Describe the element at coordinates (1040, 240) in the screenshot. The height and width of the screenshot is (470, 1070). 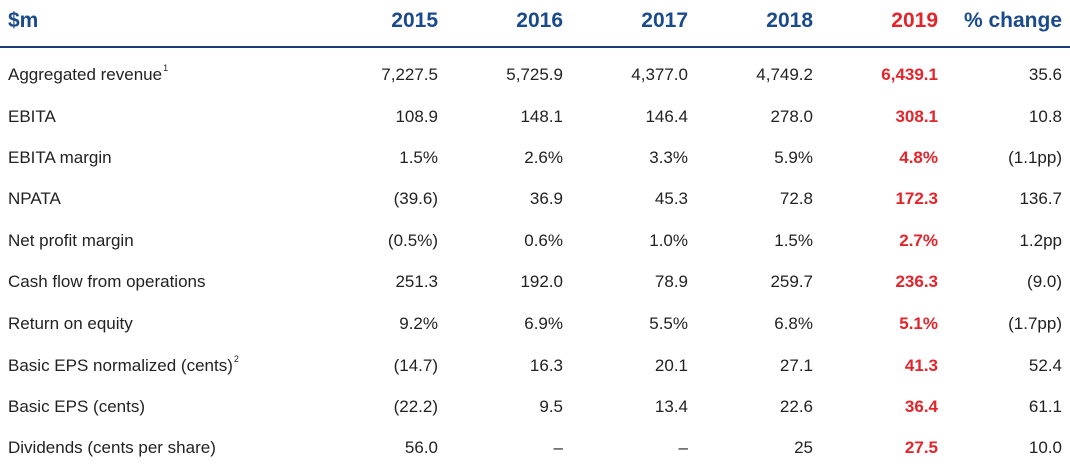
I see `cell-change: 1.2pp` at that location.